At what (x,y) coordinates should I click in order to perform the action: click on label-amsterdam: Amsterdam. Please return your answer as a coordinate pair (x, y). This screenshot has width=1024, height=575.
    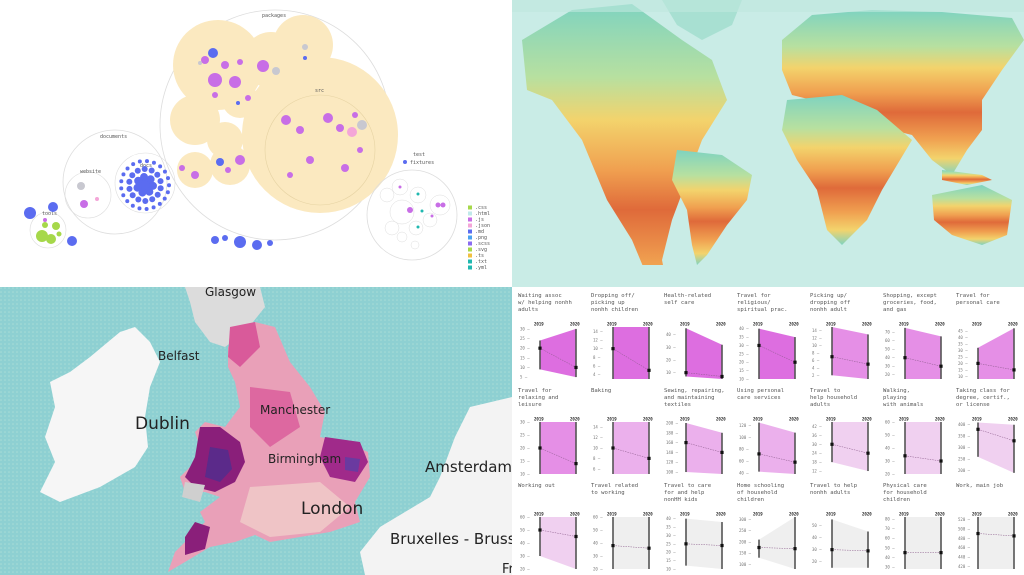
    Looking at the image, I should click on (468, 467).